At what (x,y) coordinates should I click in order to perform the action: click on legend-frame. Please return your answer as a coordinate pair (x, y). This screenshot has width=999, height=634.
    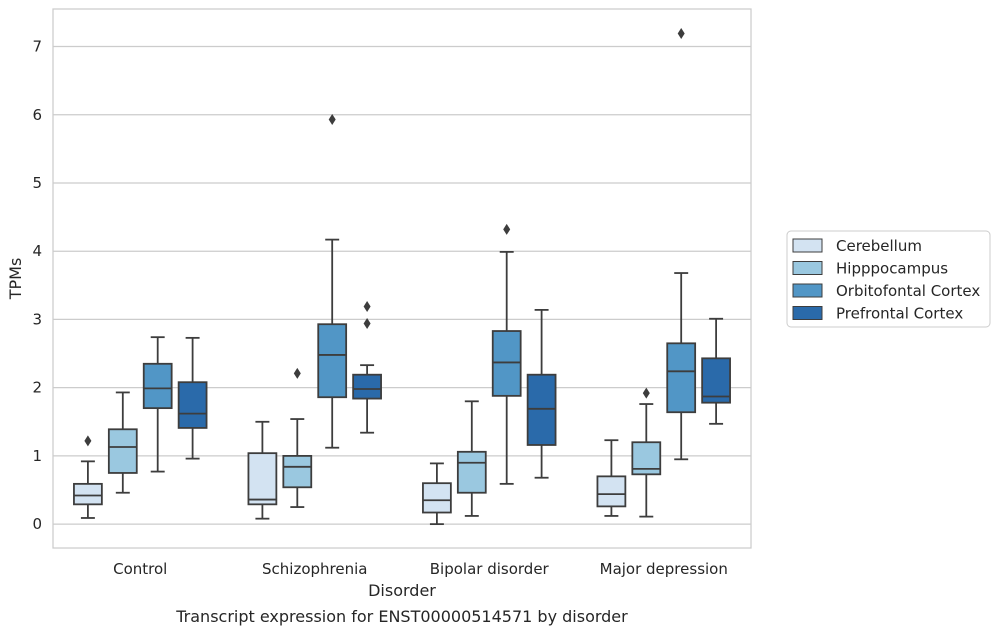
    Looking at the image, I should click on (888, 279).